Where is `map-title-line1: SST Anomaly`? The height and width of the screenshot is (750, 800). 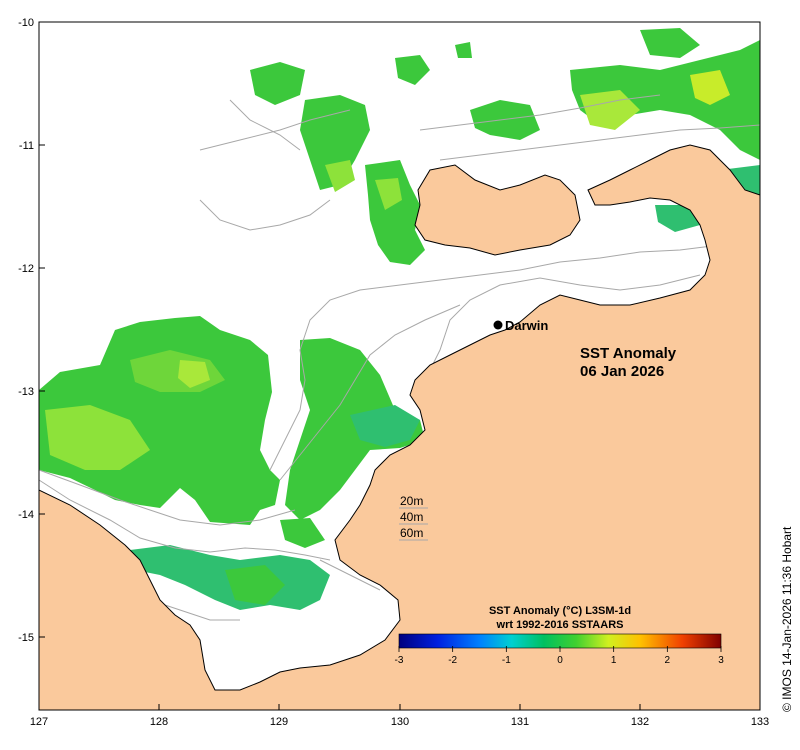
map-title-line1: SST Anomaly is located at coordinates (628, 353).